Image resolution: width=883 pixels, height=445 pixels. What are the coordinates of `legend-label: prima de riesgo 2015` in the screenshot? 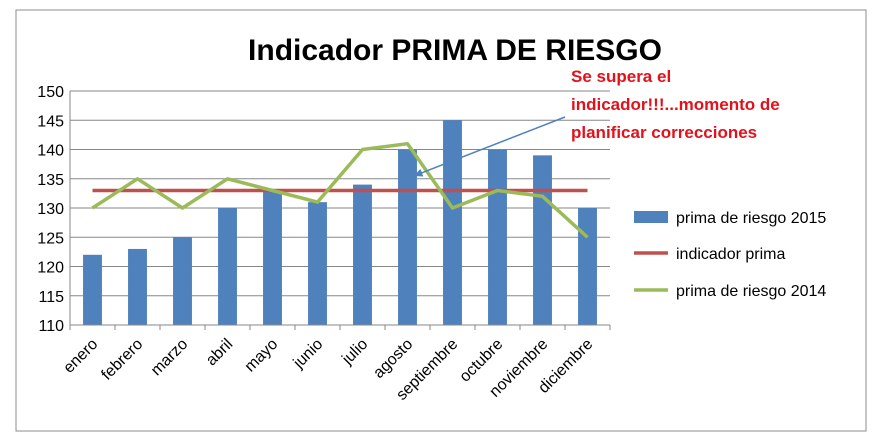 It's located at (751, 218).